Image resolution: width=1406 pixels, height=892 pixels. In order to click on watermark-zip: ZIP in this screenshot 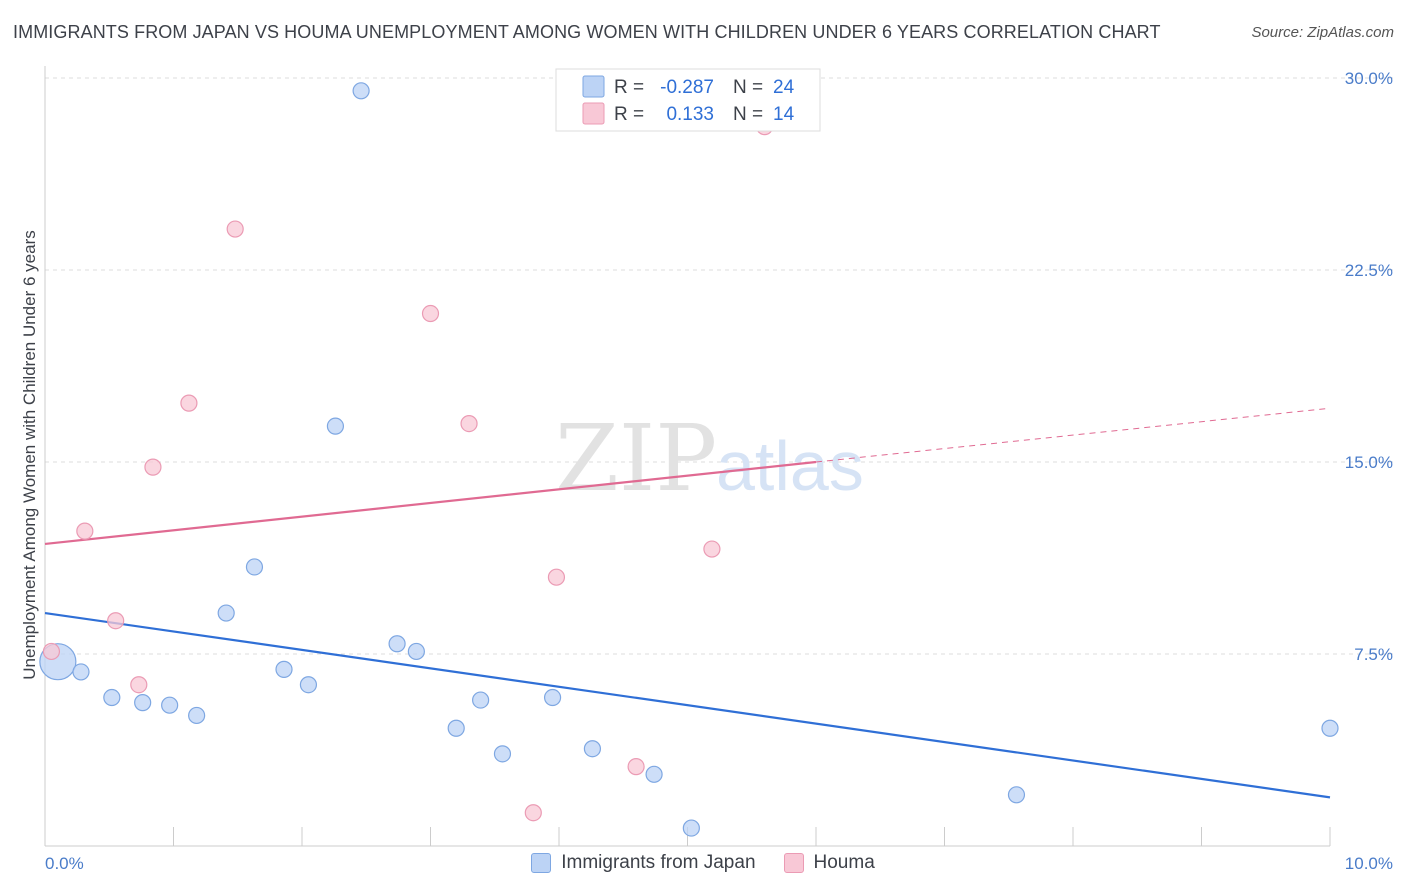, I will do `click(636, 458)`.